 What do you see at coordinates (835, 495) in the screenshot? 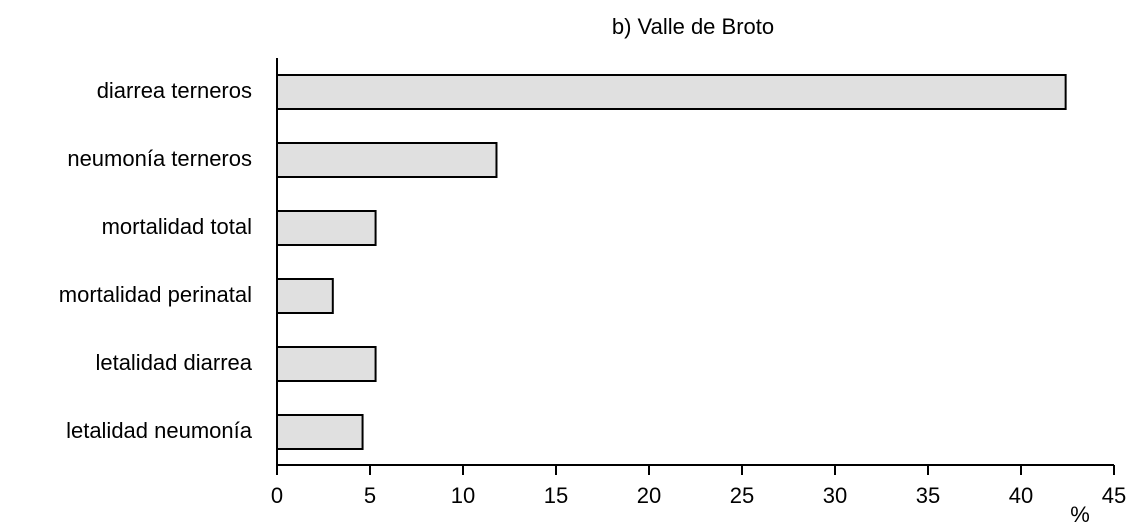
I see `x-tick-label: 30` at bounding box center [835, 495].